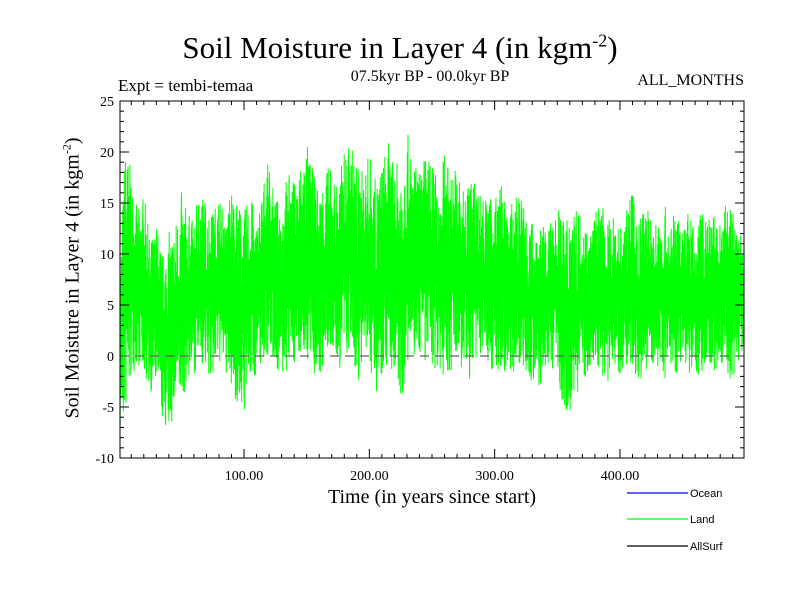 The height and width of the screenshot is (600, 800). What do you see at coordinates (107, 102) in the screenshot?
I see `y-tick-label: 25` at bounding box center [107, 102].